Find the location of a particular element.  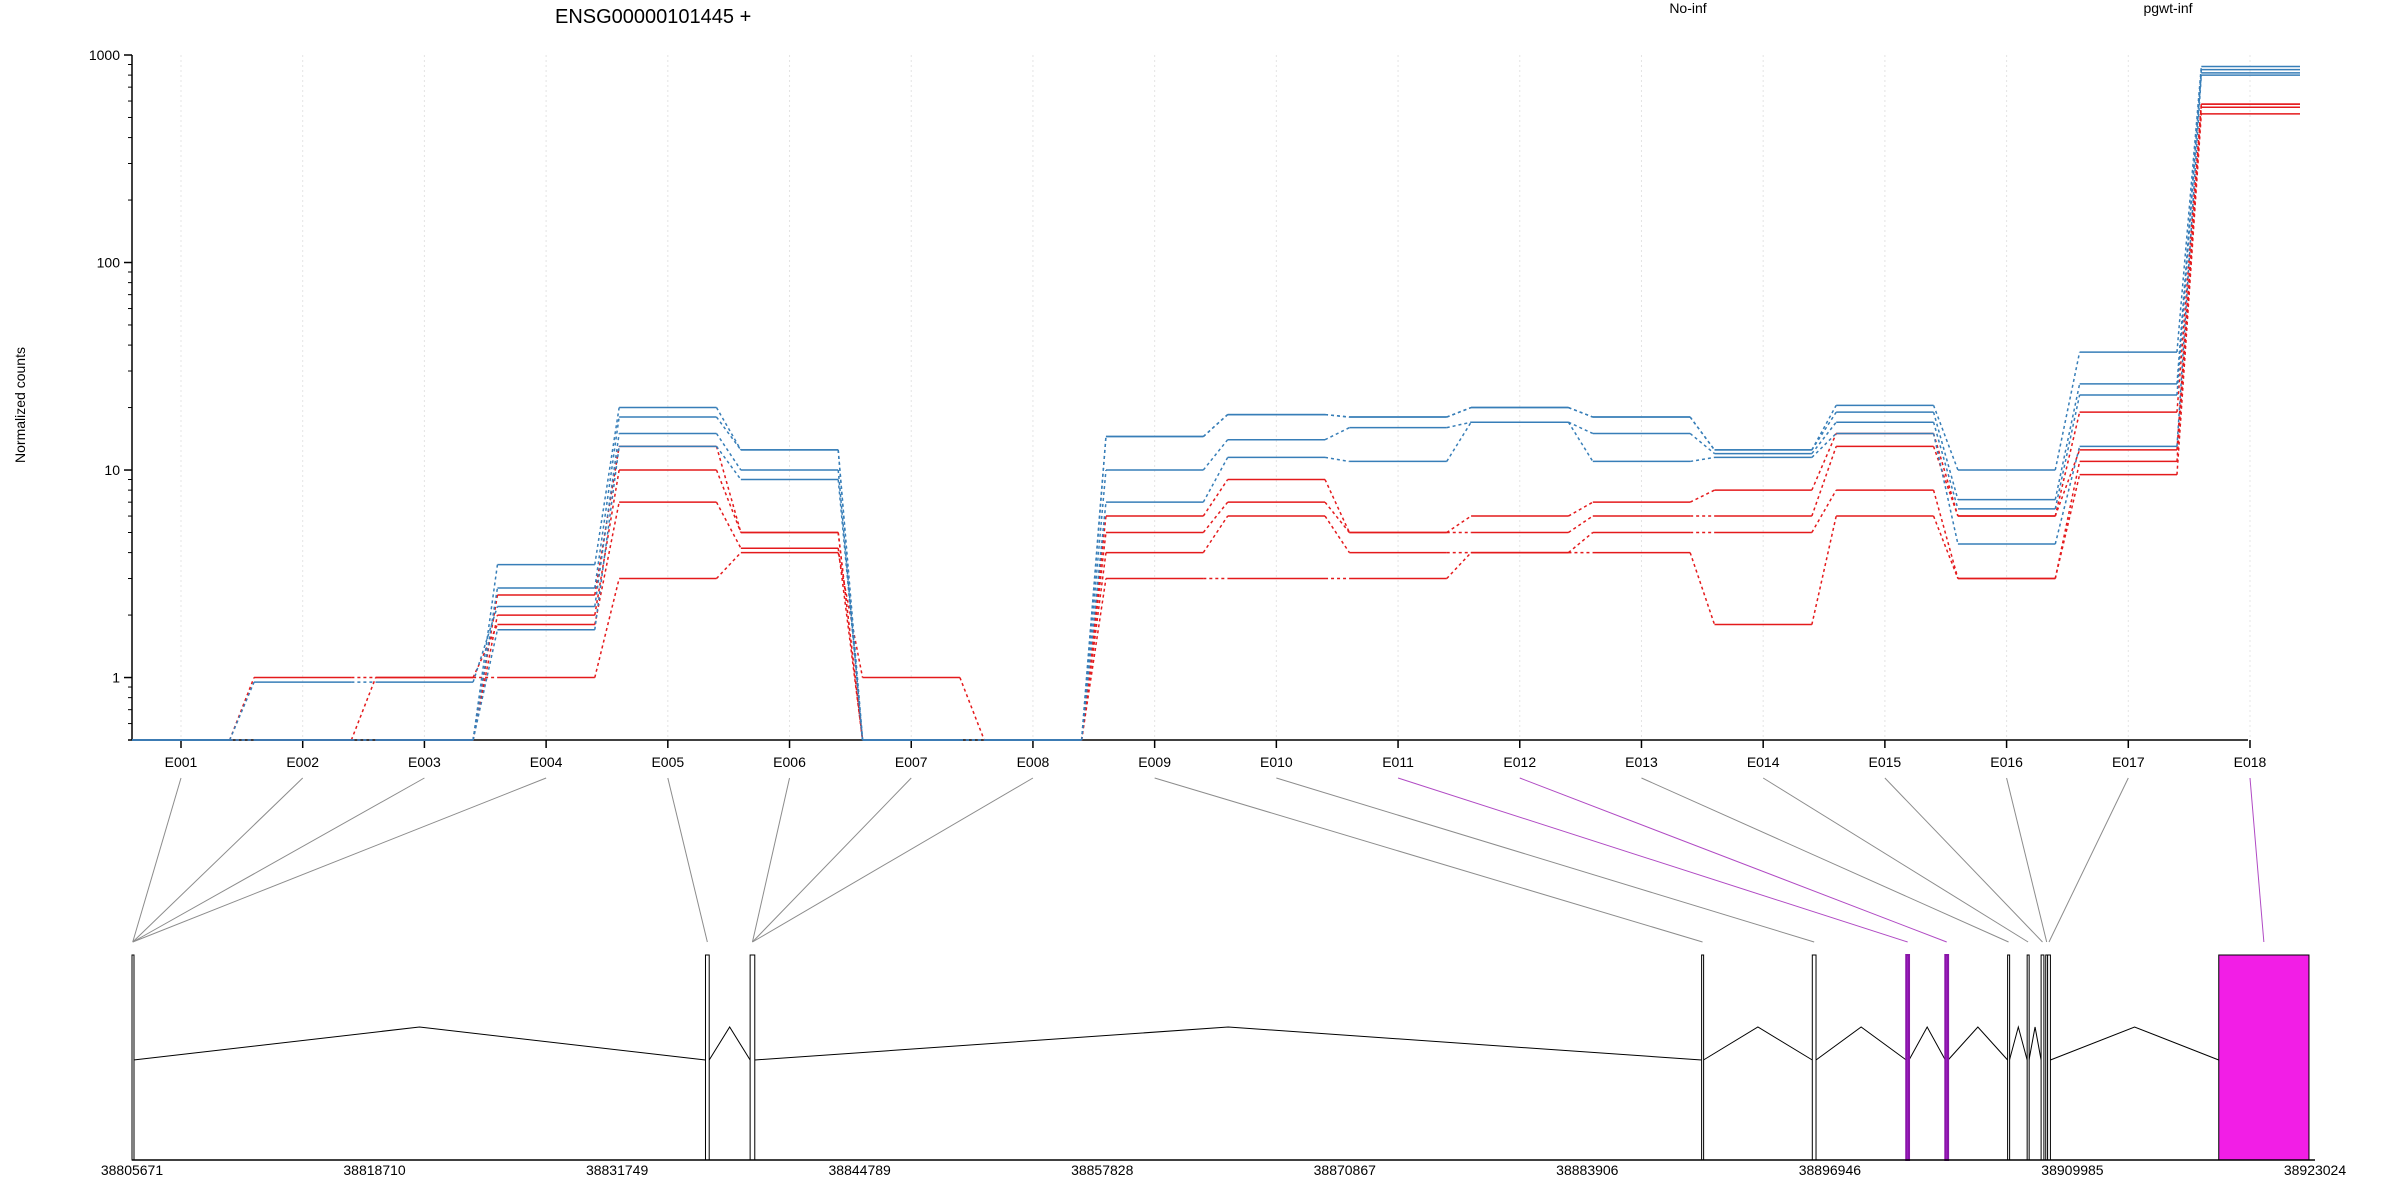

exon-connector-lines is located at coordinates (1198, 860).